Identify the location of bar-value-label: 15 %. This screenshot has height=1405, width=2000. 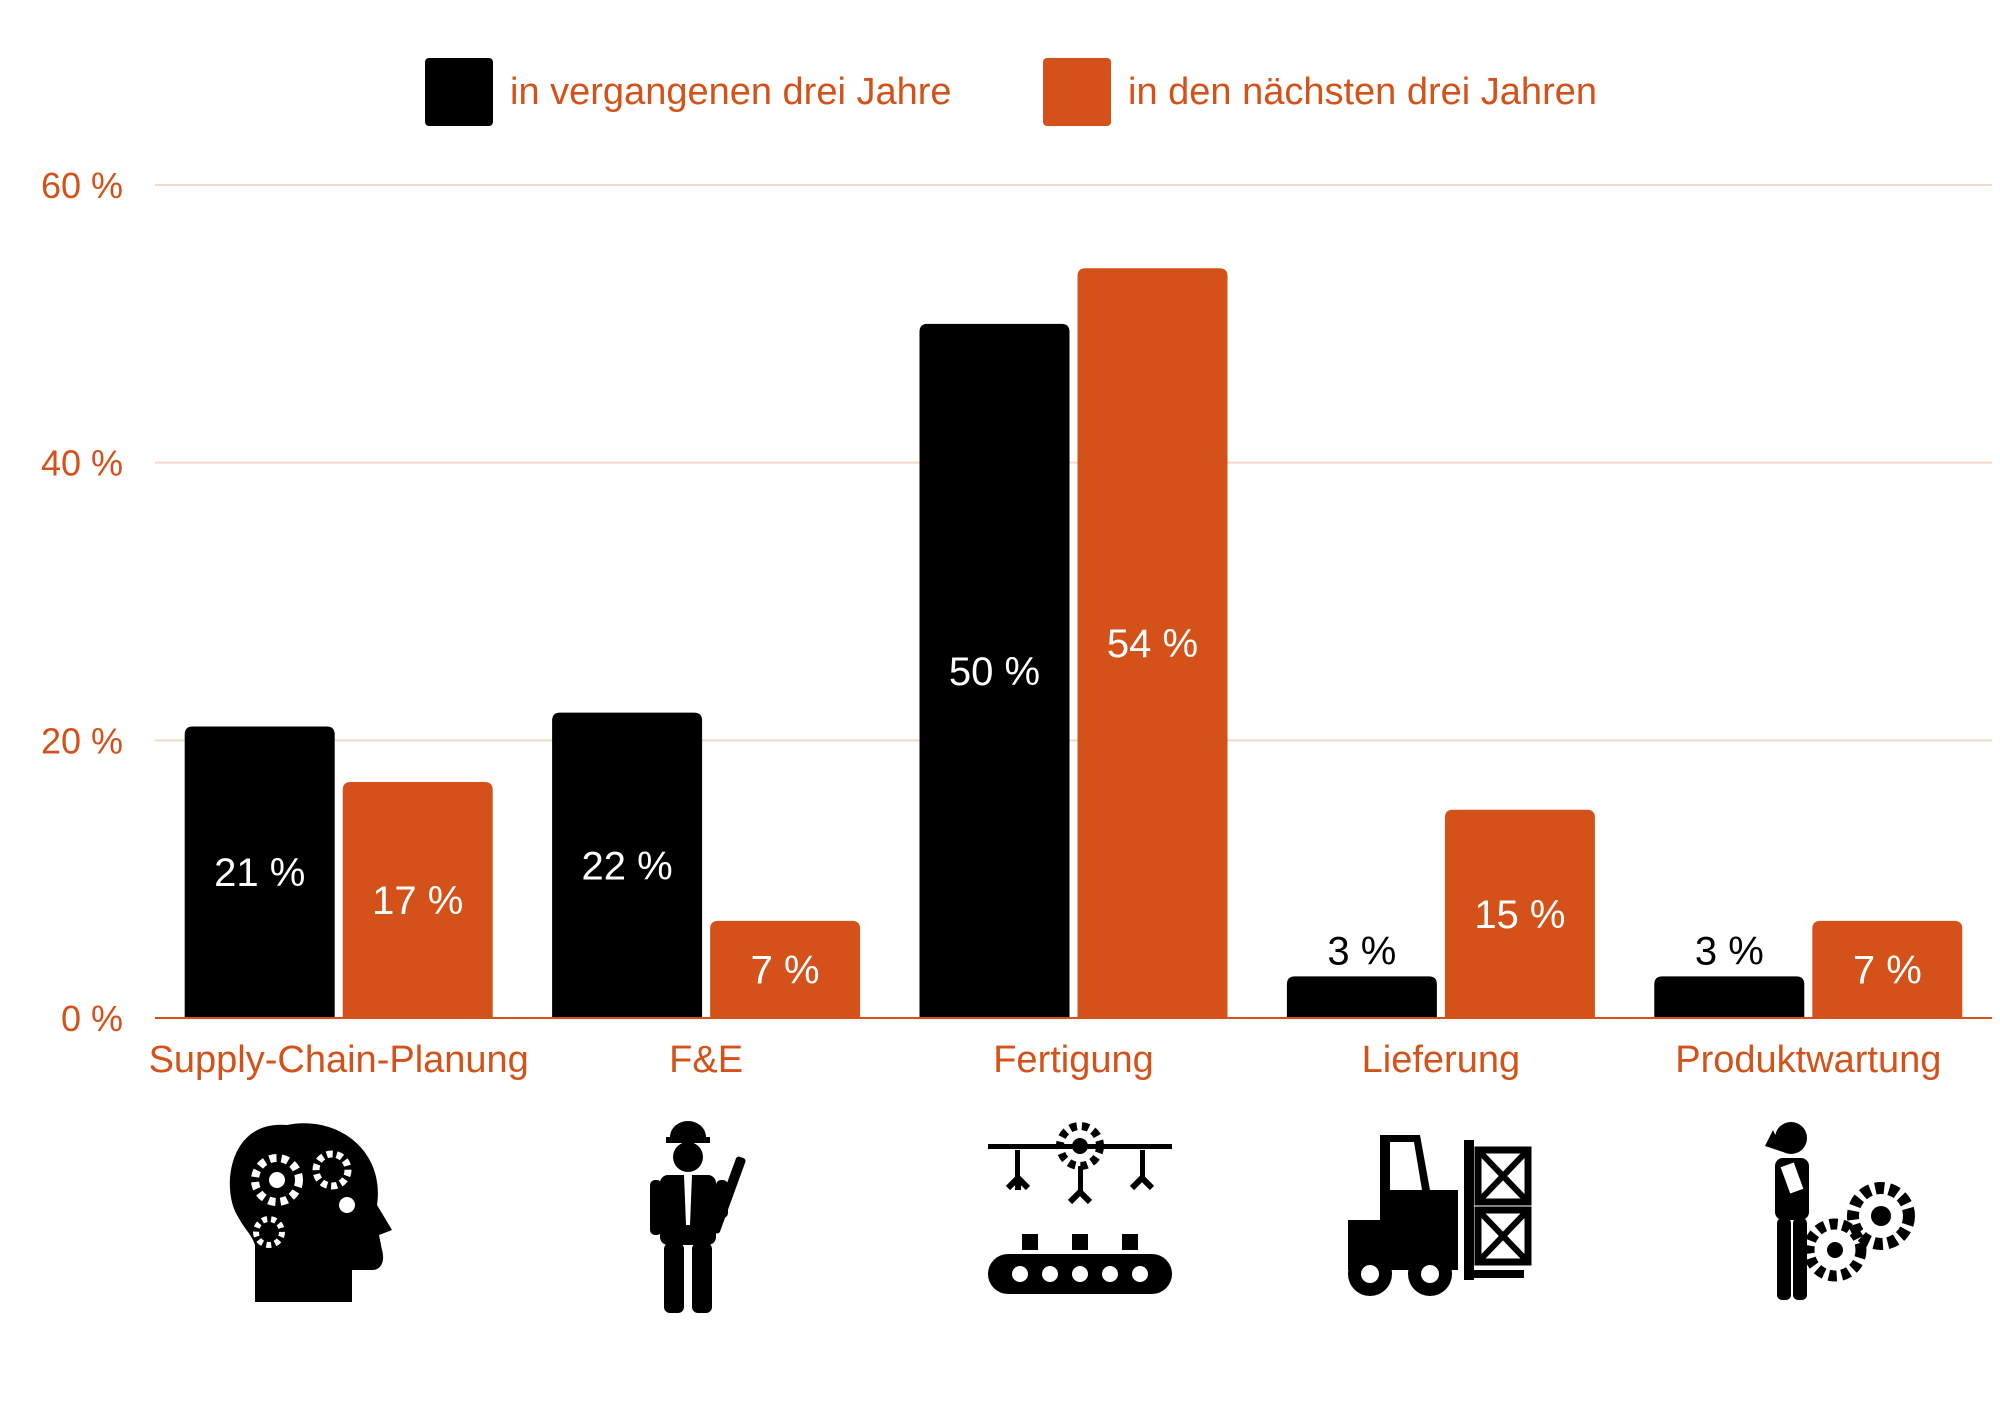
(1519, 915).